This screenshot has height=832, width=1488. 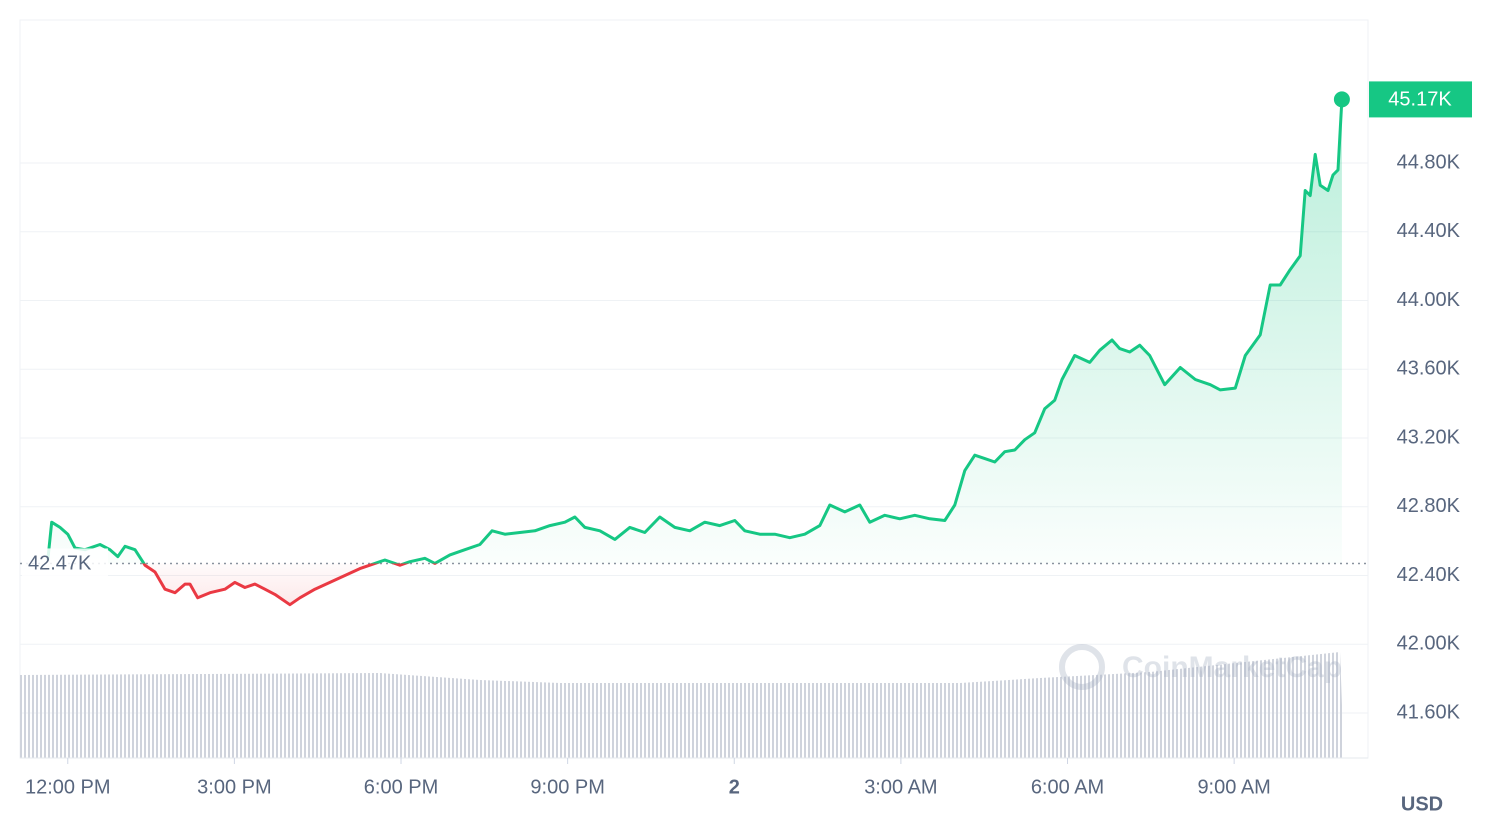 I want to click on baseline-label-bg, so click(x=65, y=563).